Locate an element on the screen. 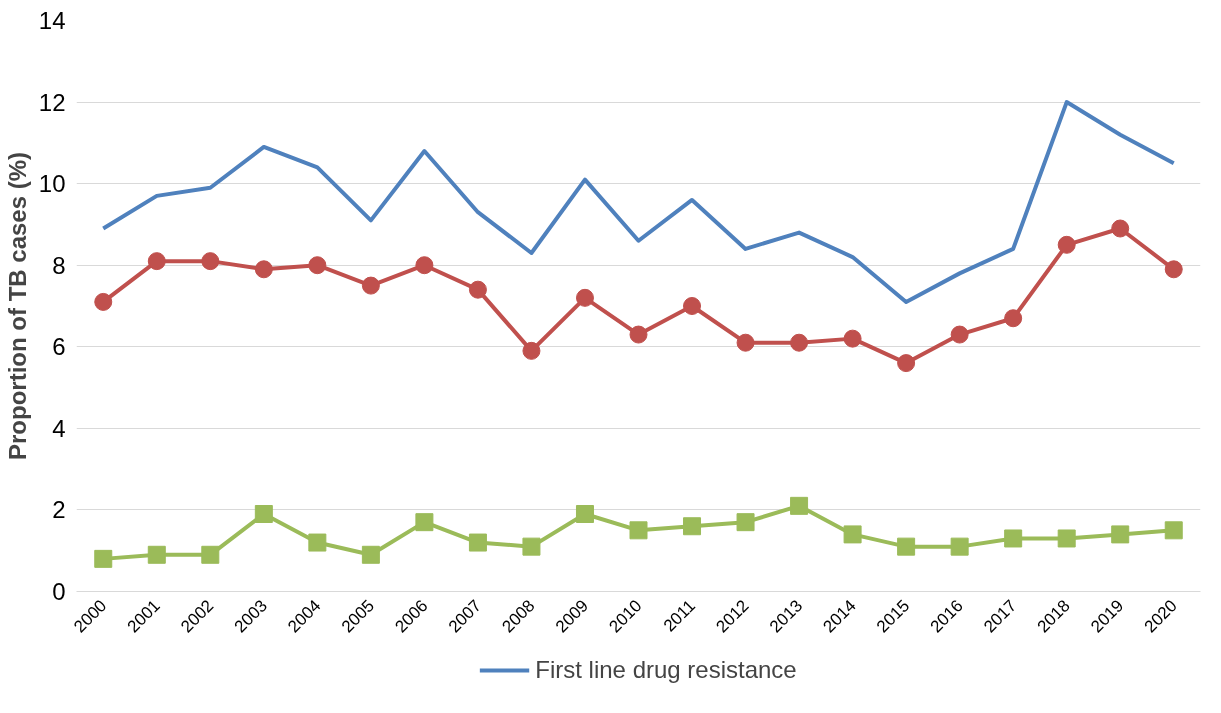 The image size is (1221, 713). y-tick-label: 14 is located at coordinates (52, 20).